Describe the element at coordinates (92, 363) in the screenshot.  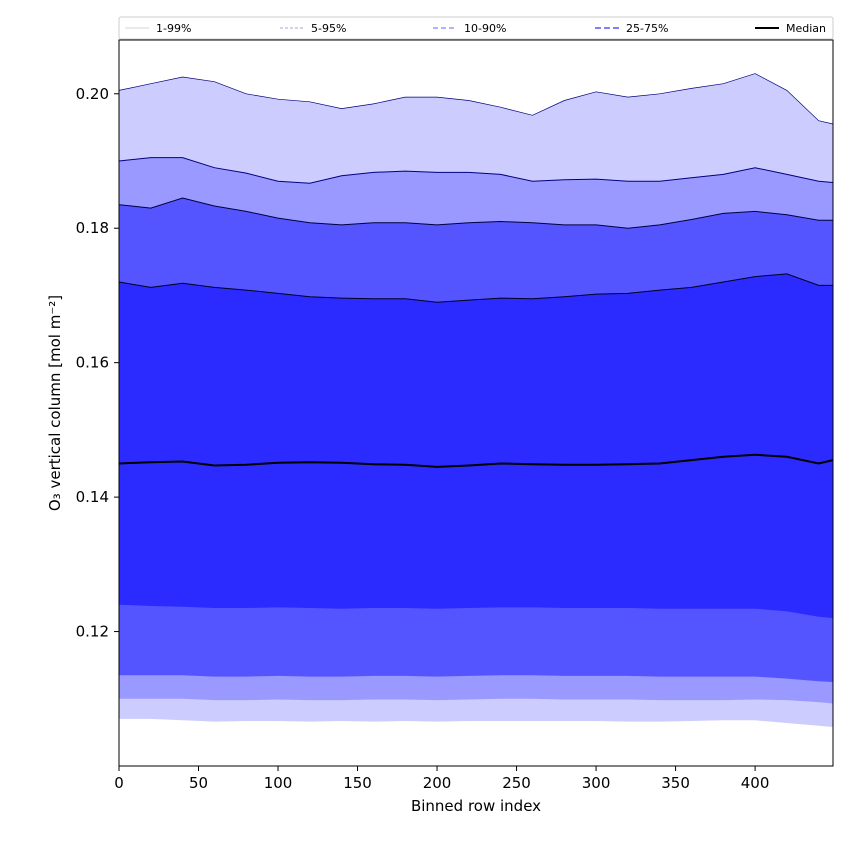
I see `y-tick-label: 0.16` at that location.